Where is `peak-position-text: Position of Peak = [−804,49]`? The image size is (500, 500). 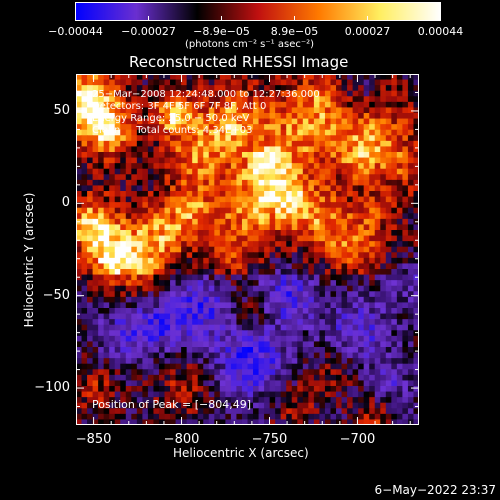 peak-position-text: Position of Peak = [−804,49] is located at coordinates (172, 404).